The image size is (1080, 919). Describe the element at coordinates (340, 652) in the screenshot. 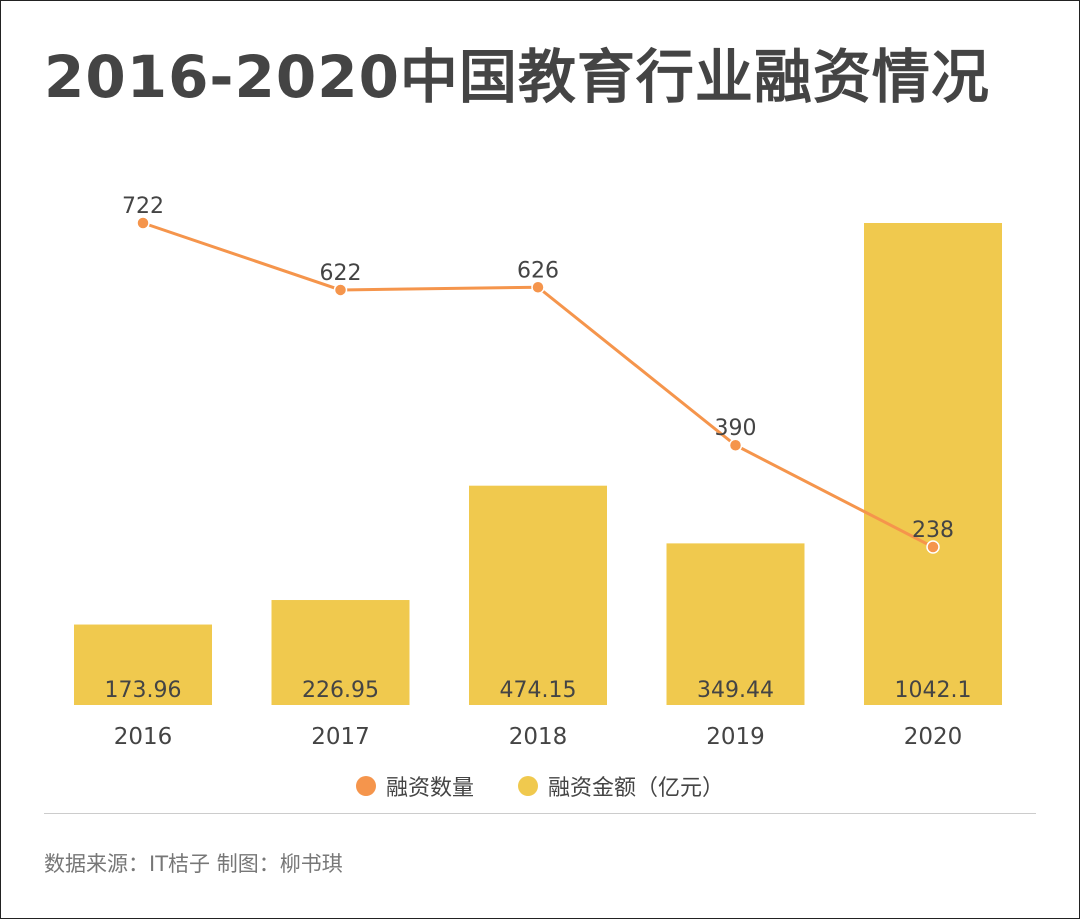

I see `bar-2017` at that location.